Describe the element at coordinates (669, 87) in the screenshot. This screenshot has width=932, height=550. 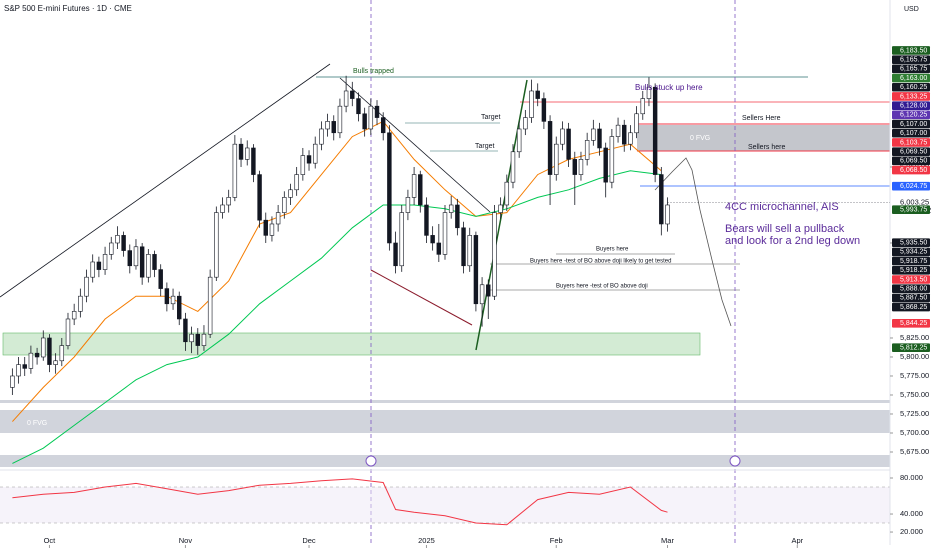
I see `annotation: Bulls stuck up here` at that location.